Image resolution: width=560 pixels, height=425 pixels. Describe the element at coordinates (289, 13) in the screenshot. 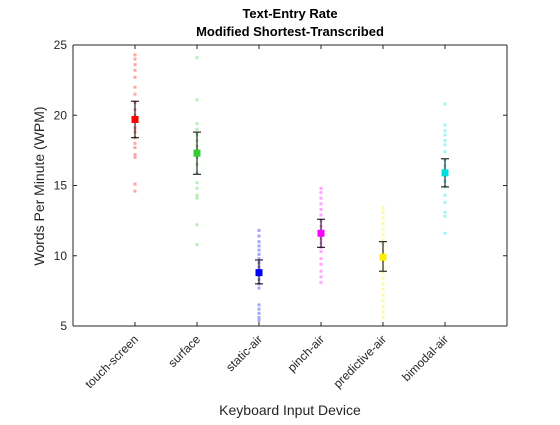

I see `chart-title: Text-Entry Rate` at that location.